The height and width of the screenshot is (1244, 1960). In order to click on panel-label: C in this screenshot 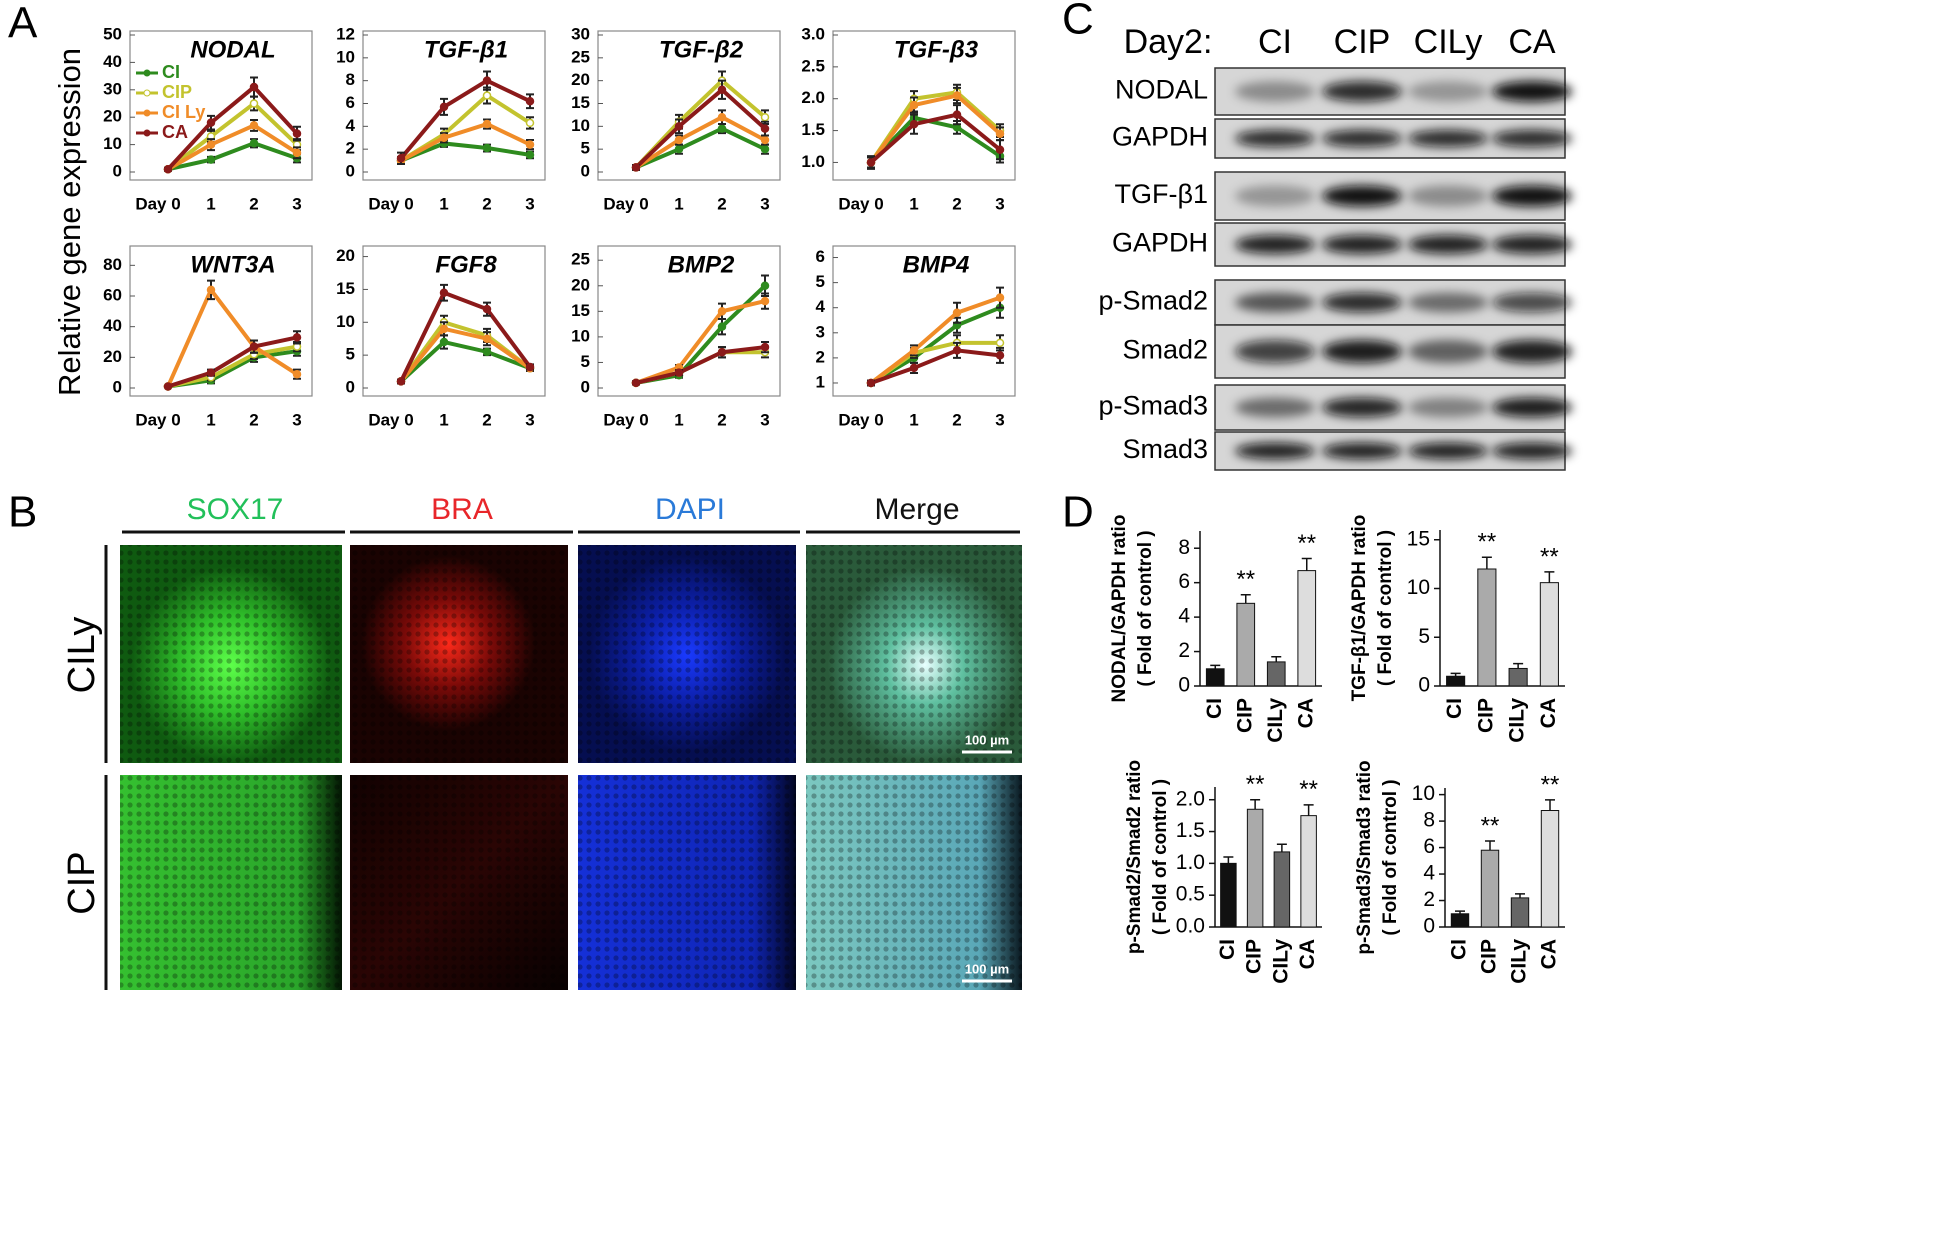, I will do `click(1078, 22)`.